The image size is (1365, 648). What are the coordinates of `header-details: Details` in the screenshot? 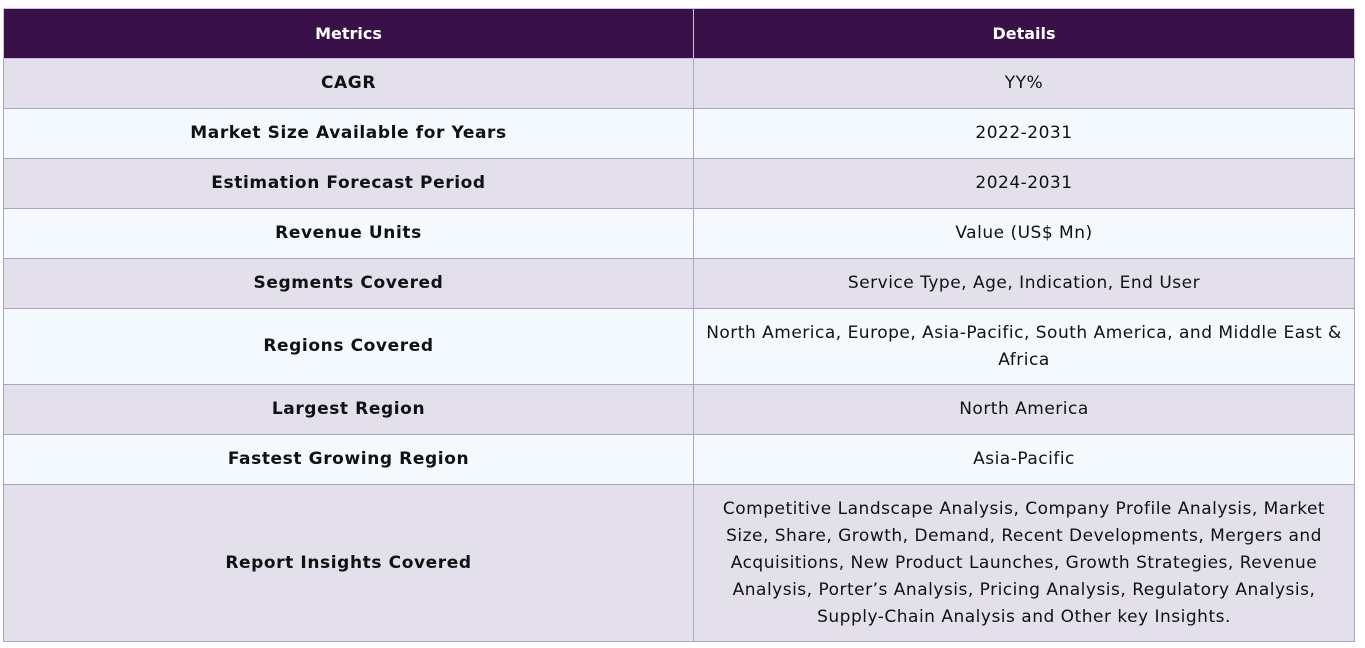 It's located at (1024, 33).